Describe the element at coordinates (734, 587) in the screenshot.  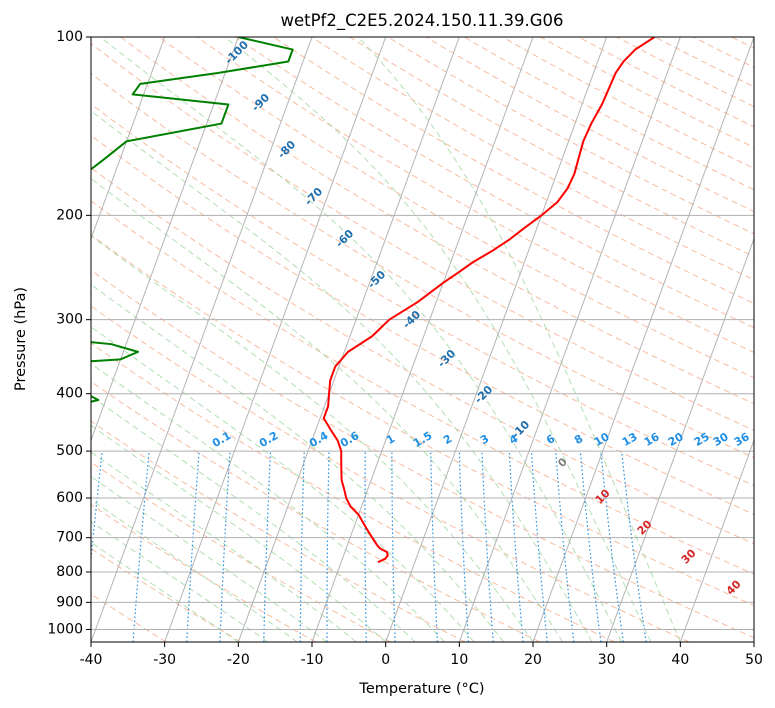
I see `red-line-label: 40` at that location.